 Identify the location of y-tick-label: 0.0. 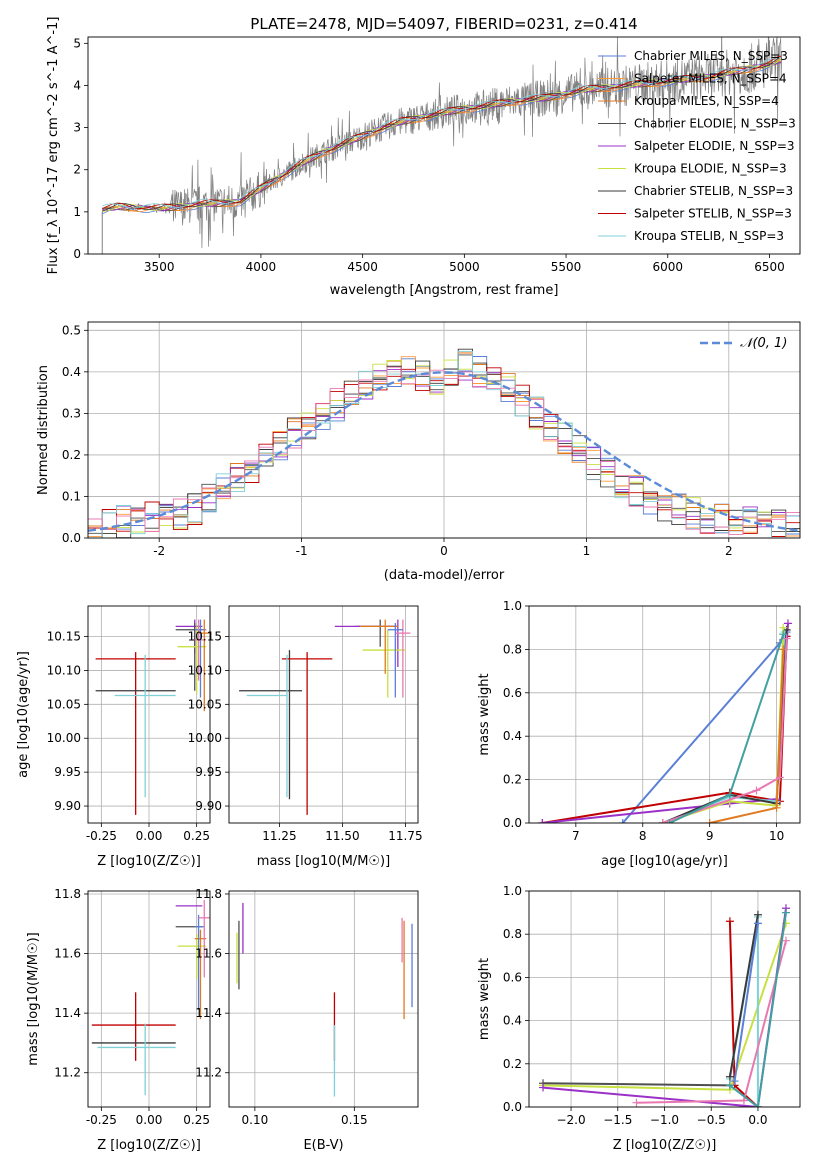
(512, 1107).